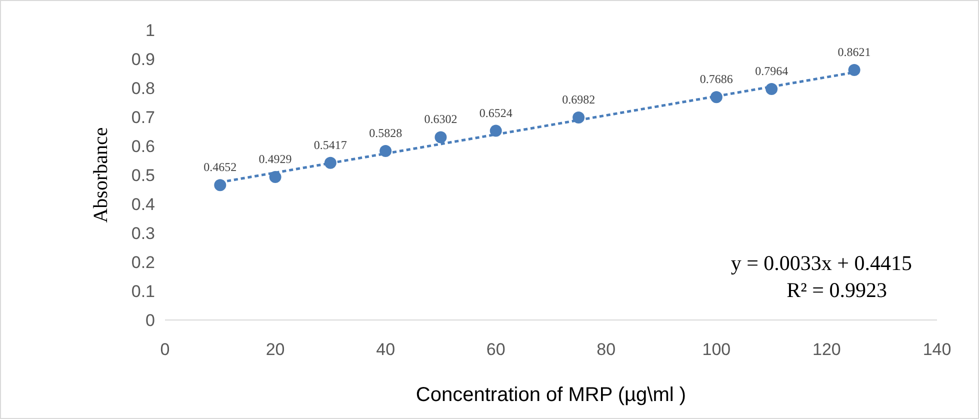  Describe the element at coordinates (386, 349) in the screenshot. I see `x-tick-label: 40` at that location.